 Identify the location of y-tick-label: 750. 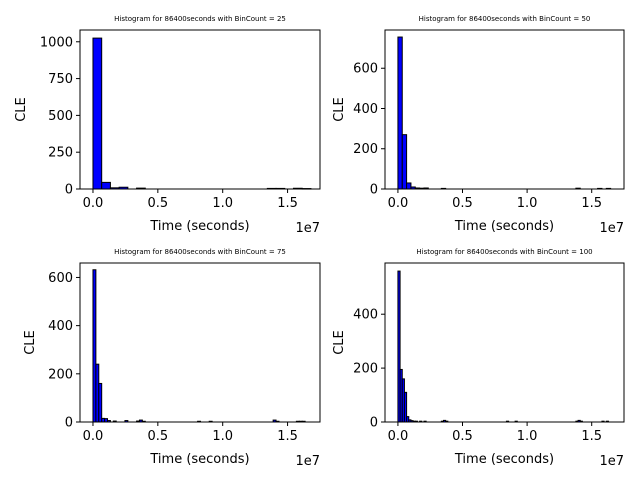
(60, 79).